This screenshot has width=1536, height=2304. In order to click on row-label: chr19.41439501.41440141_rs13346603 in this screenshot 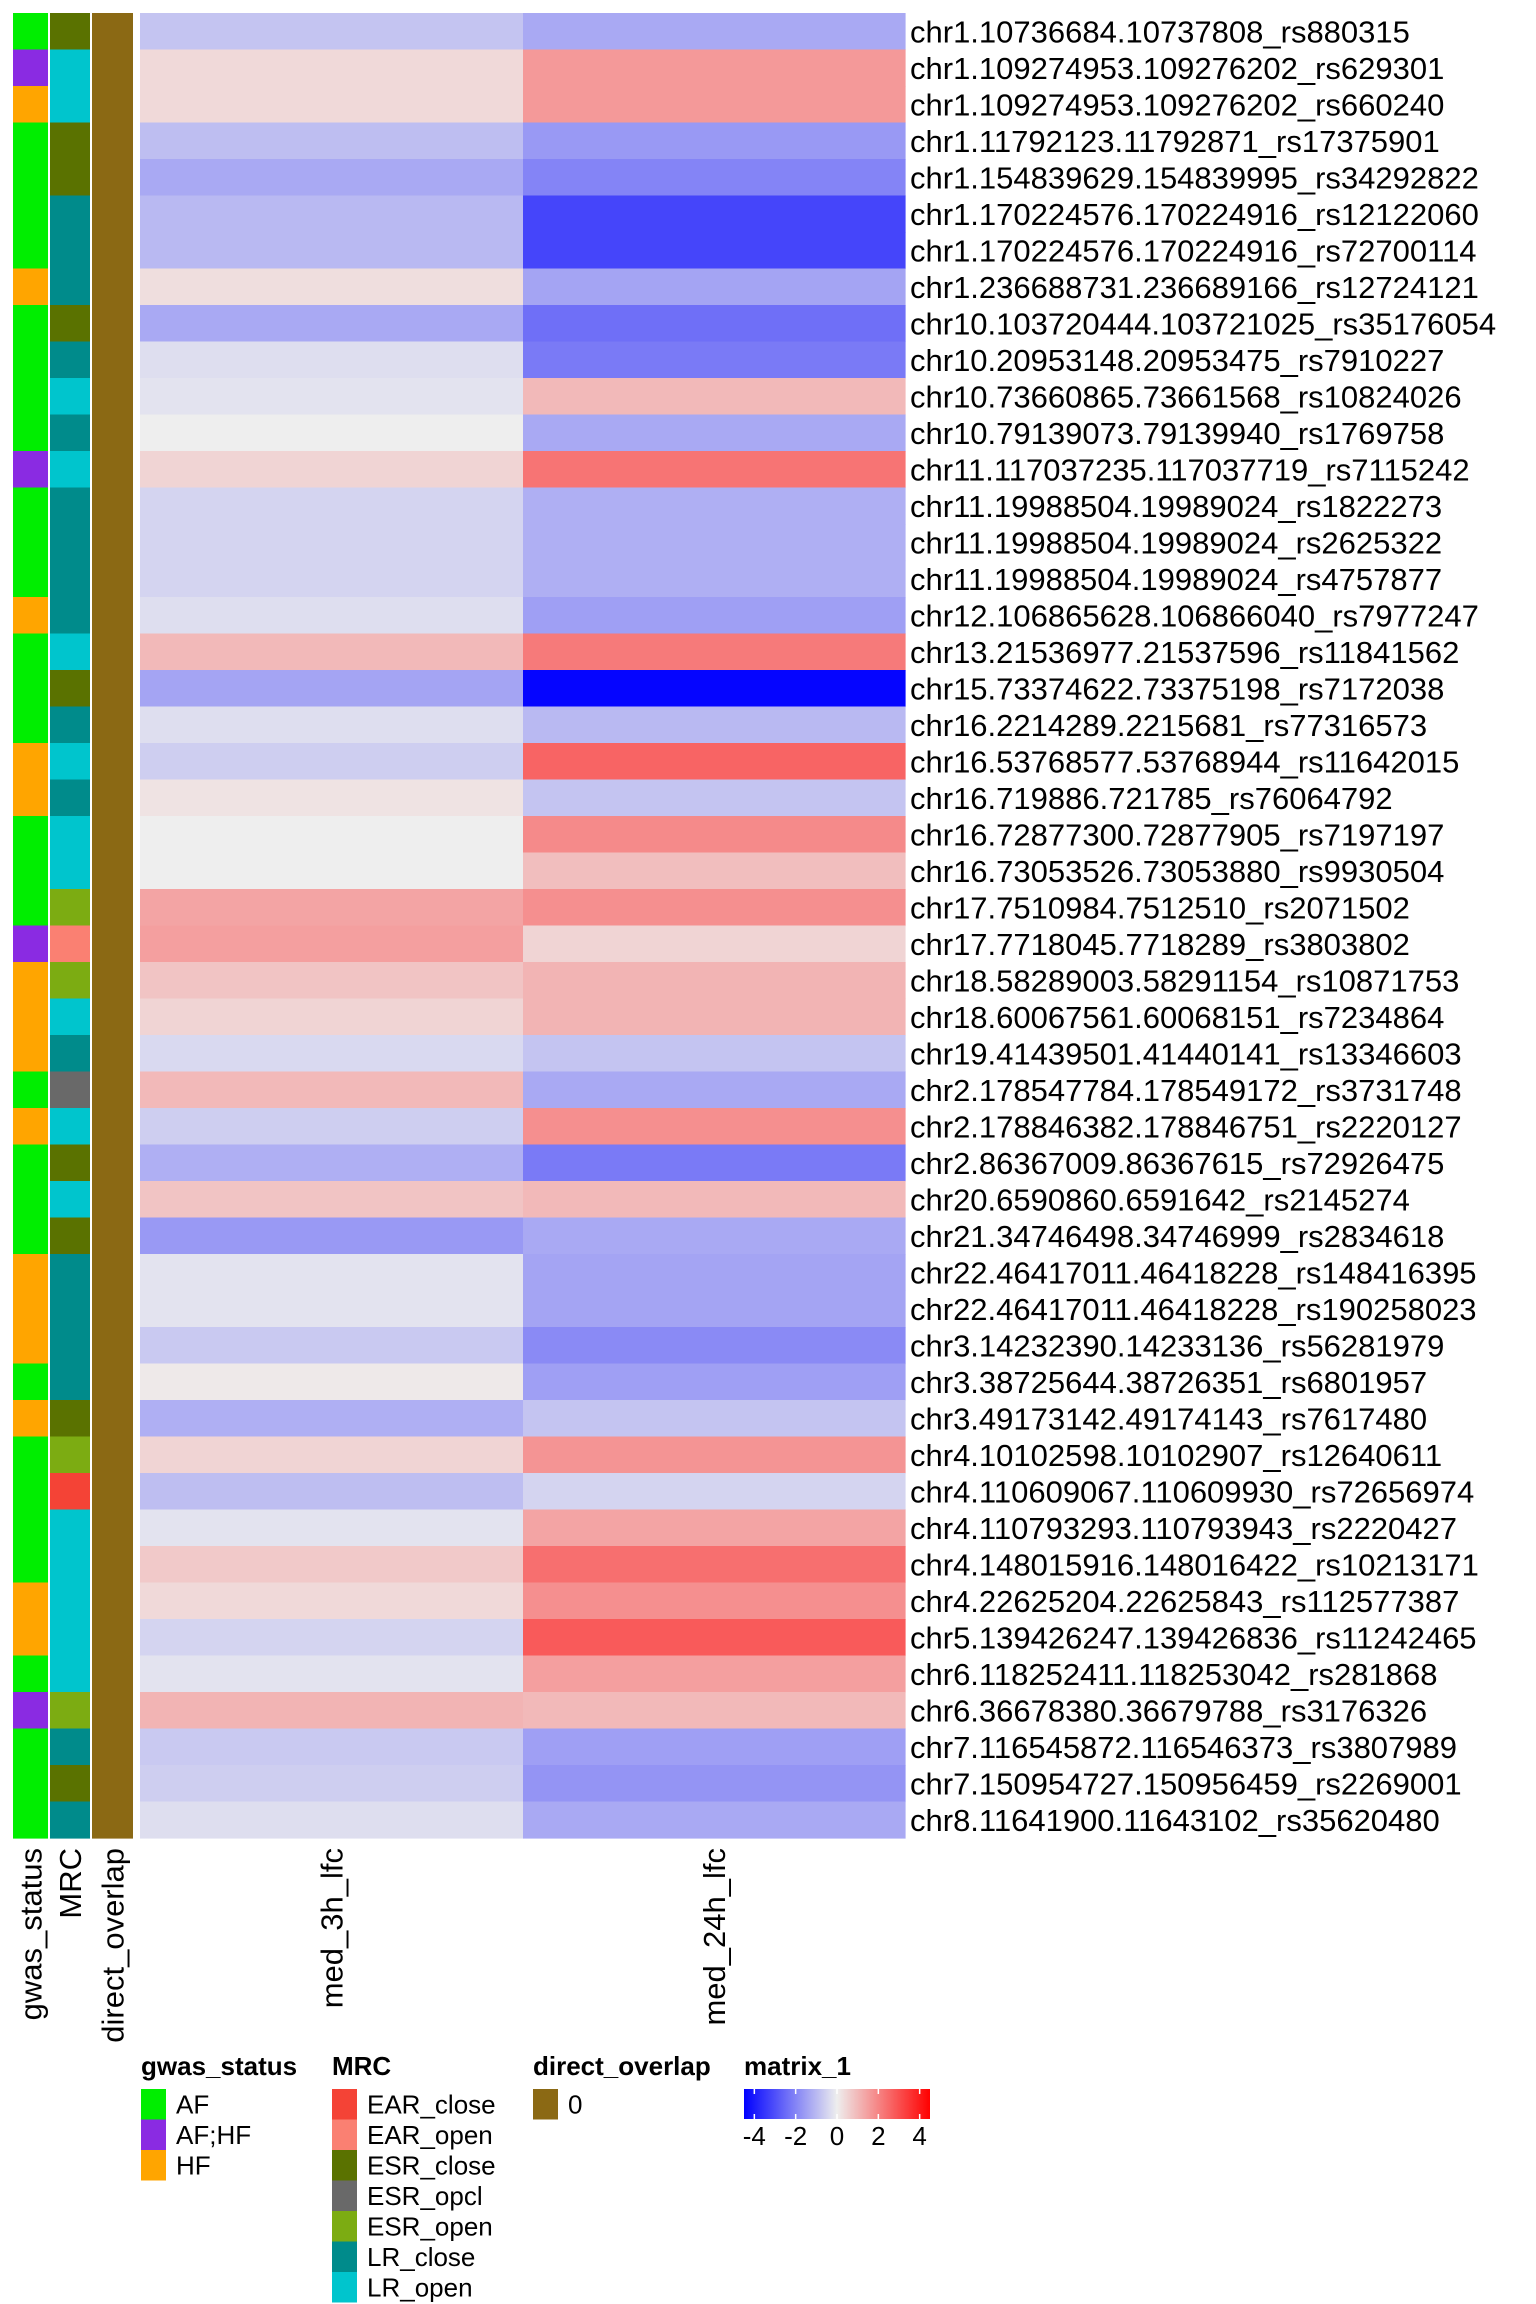, I will do `click(1186, 1053)`.